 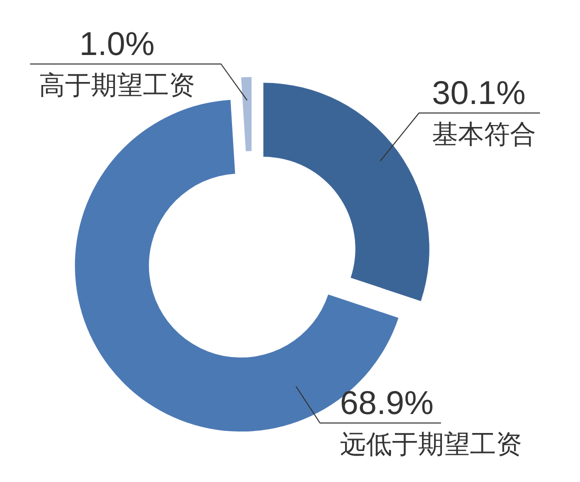 What do you see at coordinates (117, 85) in the screenshot?
I see `slice-label: 高于期望工资` at bounding box center [117, 85].